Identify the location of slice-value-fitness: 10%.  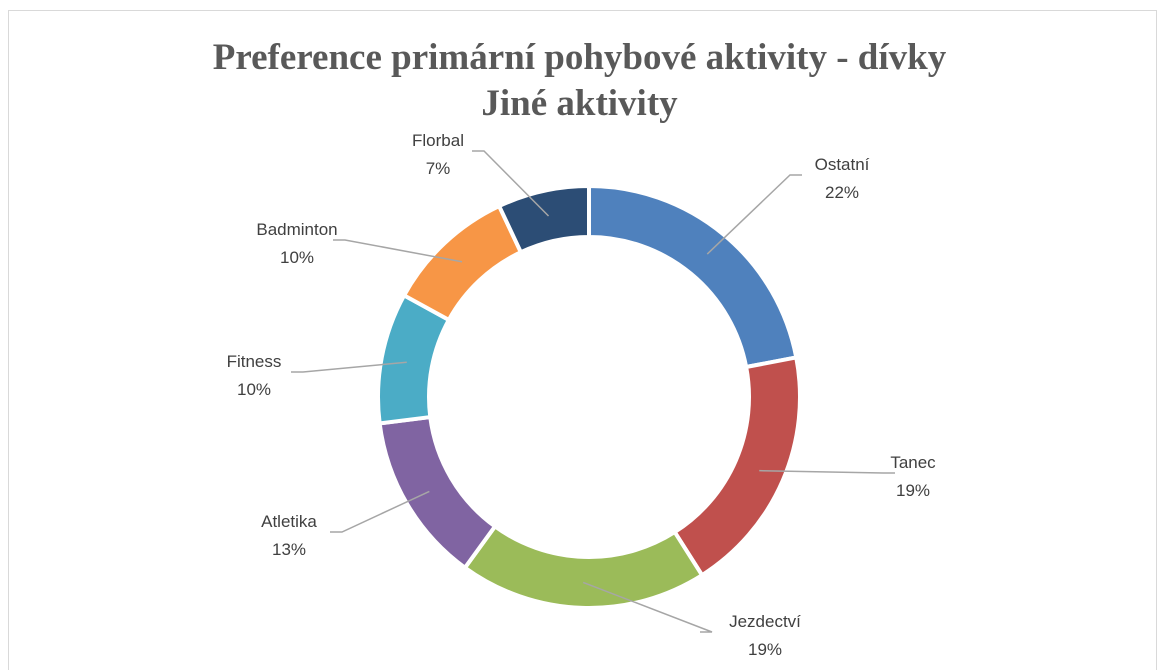
(254, 389).